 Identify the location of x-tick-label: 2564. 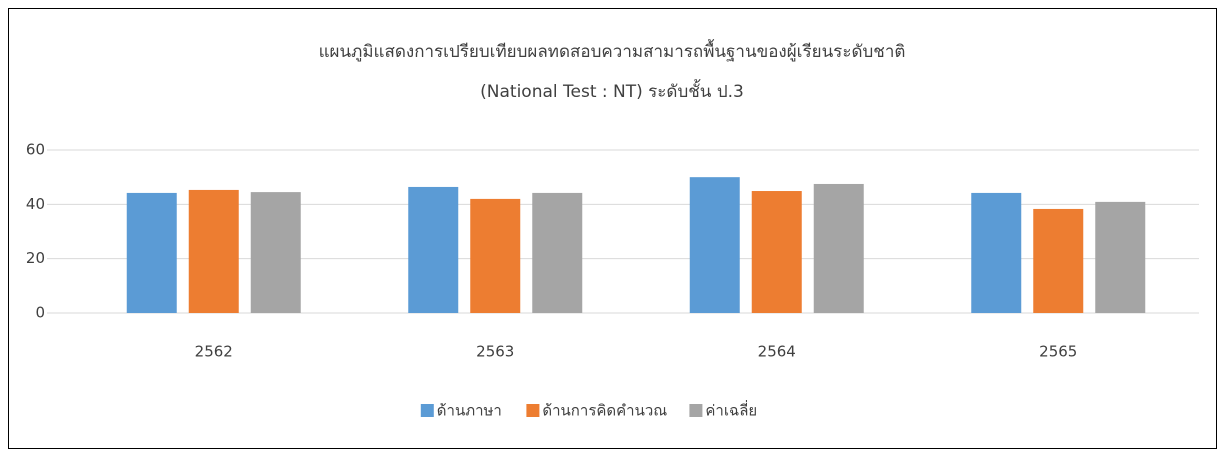
(777, 352).